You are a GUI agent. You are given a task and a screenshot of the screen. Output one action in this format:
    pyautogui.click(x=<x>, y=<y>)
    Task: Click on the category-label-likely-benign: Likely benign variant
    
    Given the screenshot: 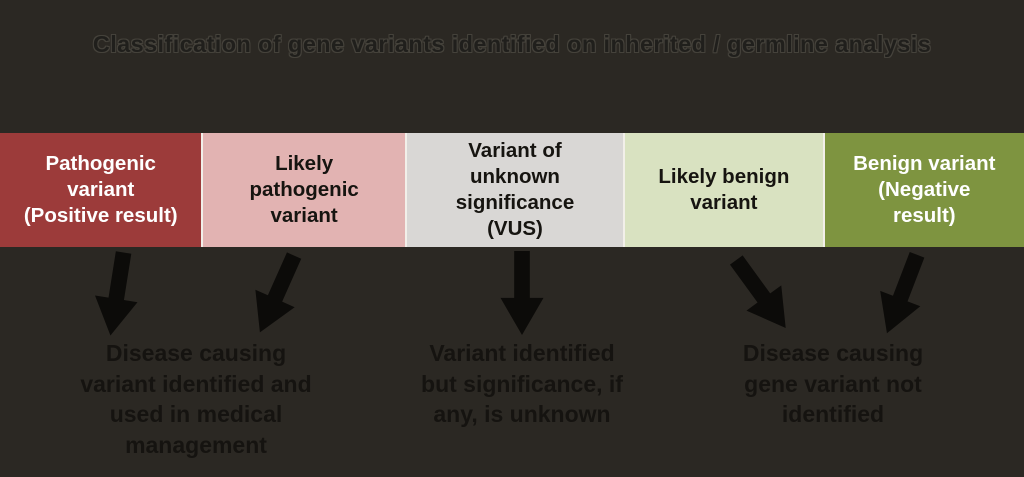 What is the action you would take?
    pyautogui.click(x=724, y=189)
    